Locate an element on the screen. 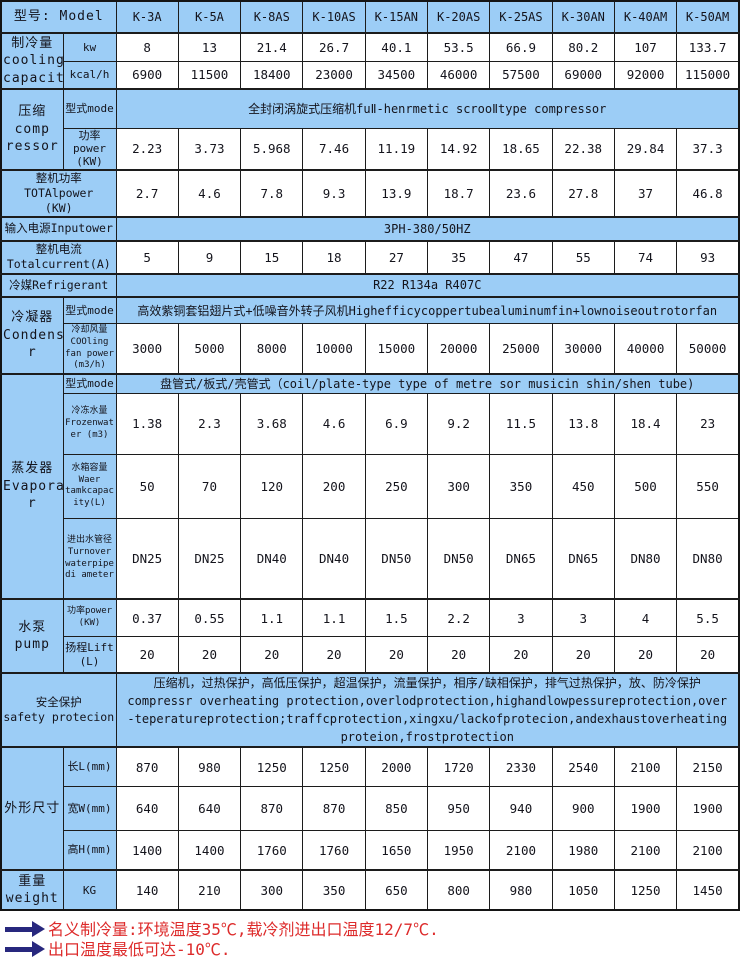 The width and height of the screenshot is (740, 959). value-cell: 74 is located at coordinates (645, 257).